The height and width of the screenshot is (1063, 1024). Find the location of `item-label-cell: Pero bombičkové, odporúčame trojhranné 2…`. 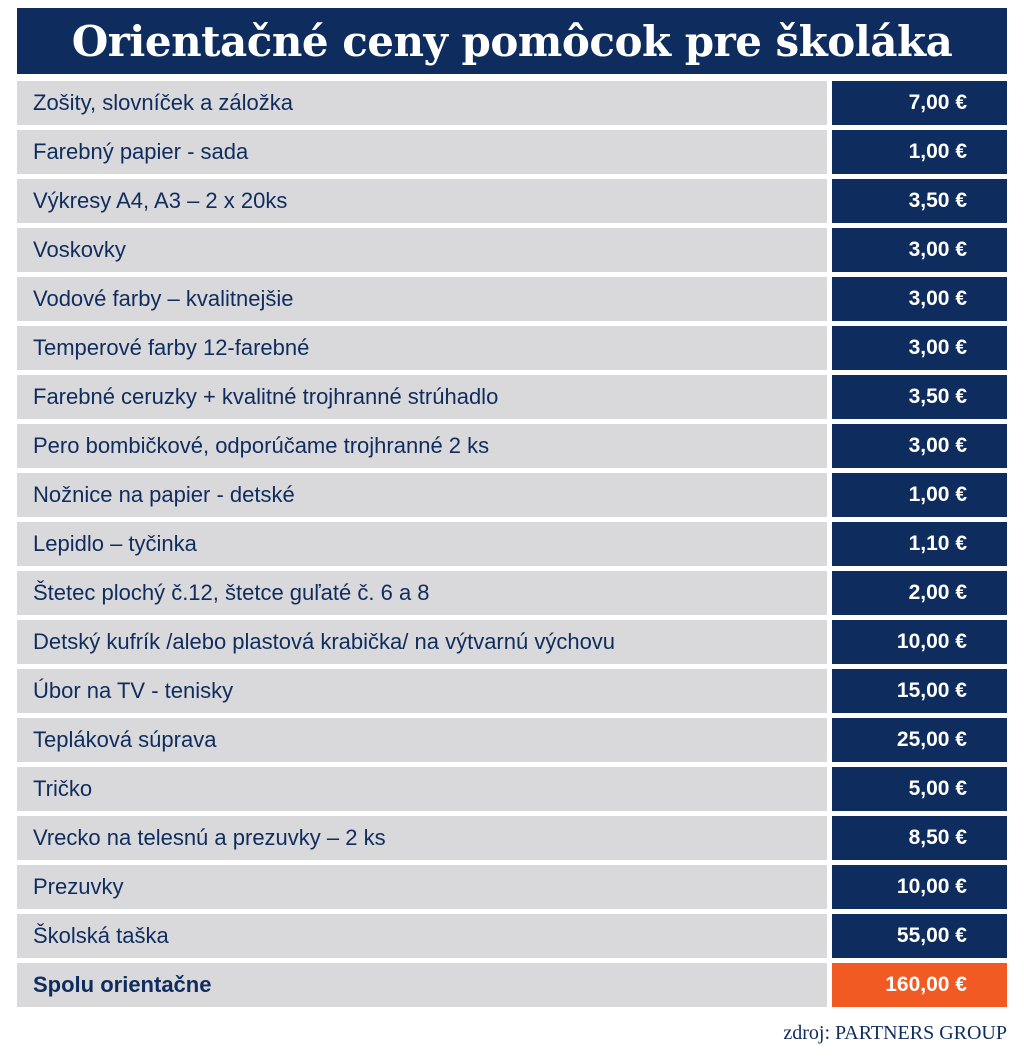

item-label-cell: Pero bombičkové, odporúčame trojhranné 2… is located at coordinates (422, 446).